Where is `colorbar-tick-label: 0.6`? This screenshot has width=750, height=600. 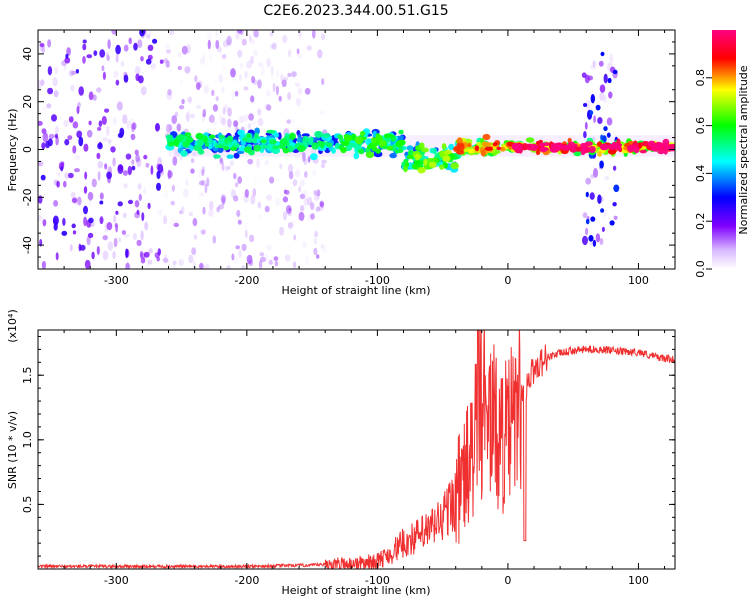 colorbar-tick-label: 0.6 is located at coordinates (700, 126).